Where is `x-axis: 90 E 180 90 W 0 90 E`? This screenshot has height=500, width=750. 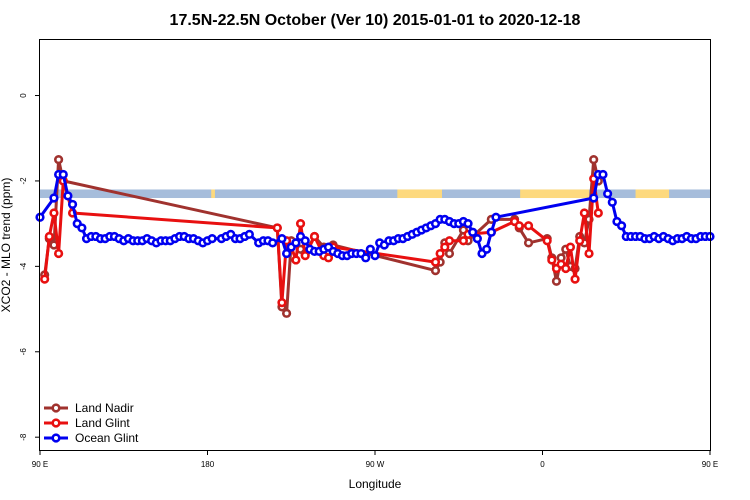 x-axis: 90 E 180 90 W 0 90 E is located at coordinates (375, 459).